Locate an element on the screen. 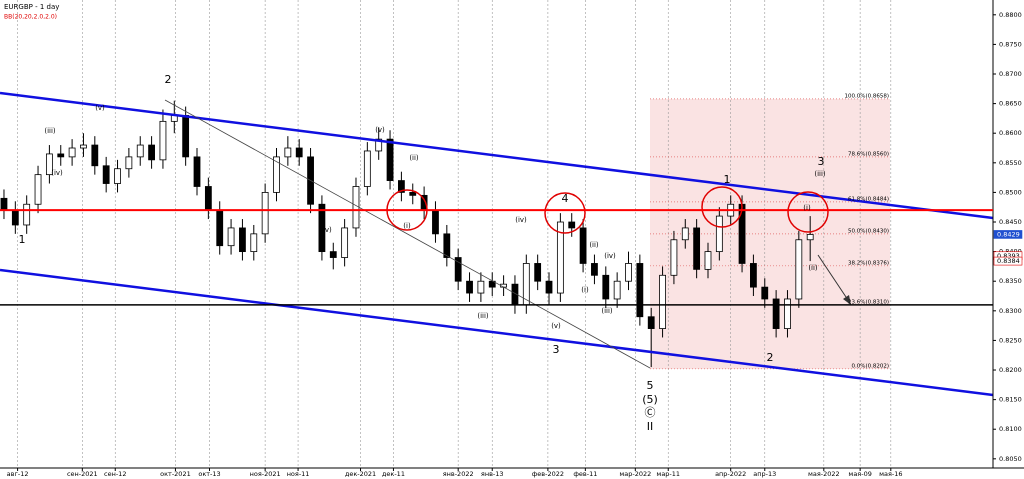 This screenshot has height=479, width=1024. x-tick-label: сен-12 is located at coordinates (115, 474).